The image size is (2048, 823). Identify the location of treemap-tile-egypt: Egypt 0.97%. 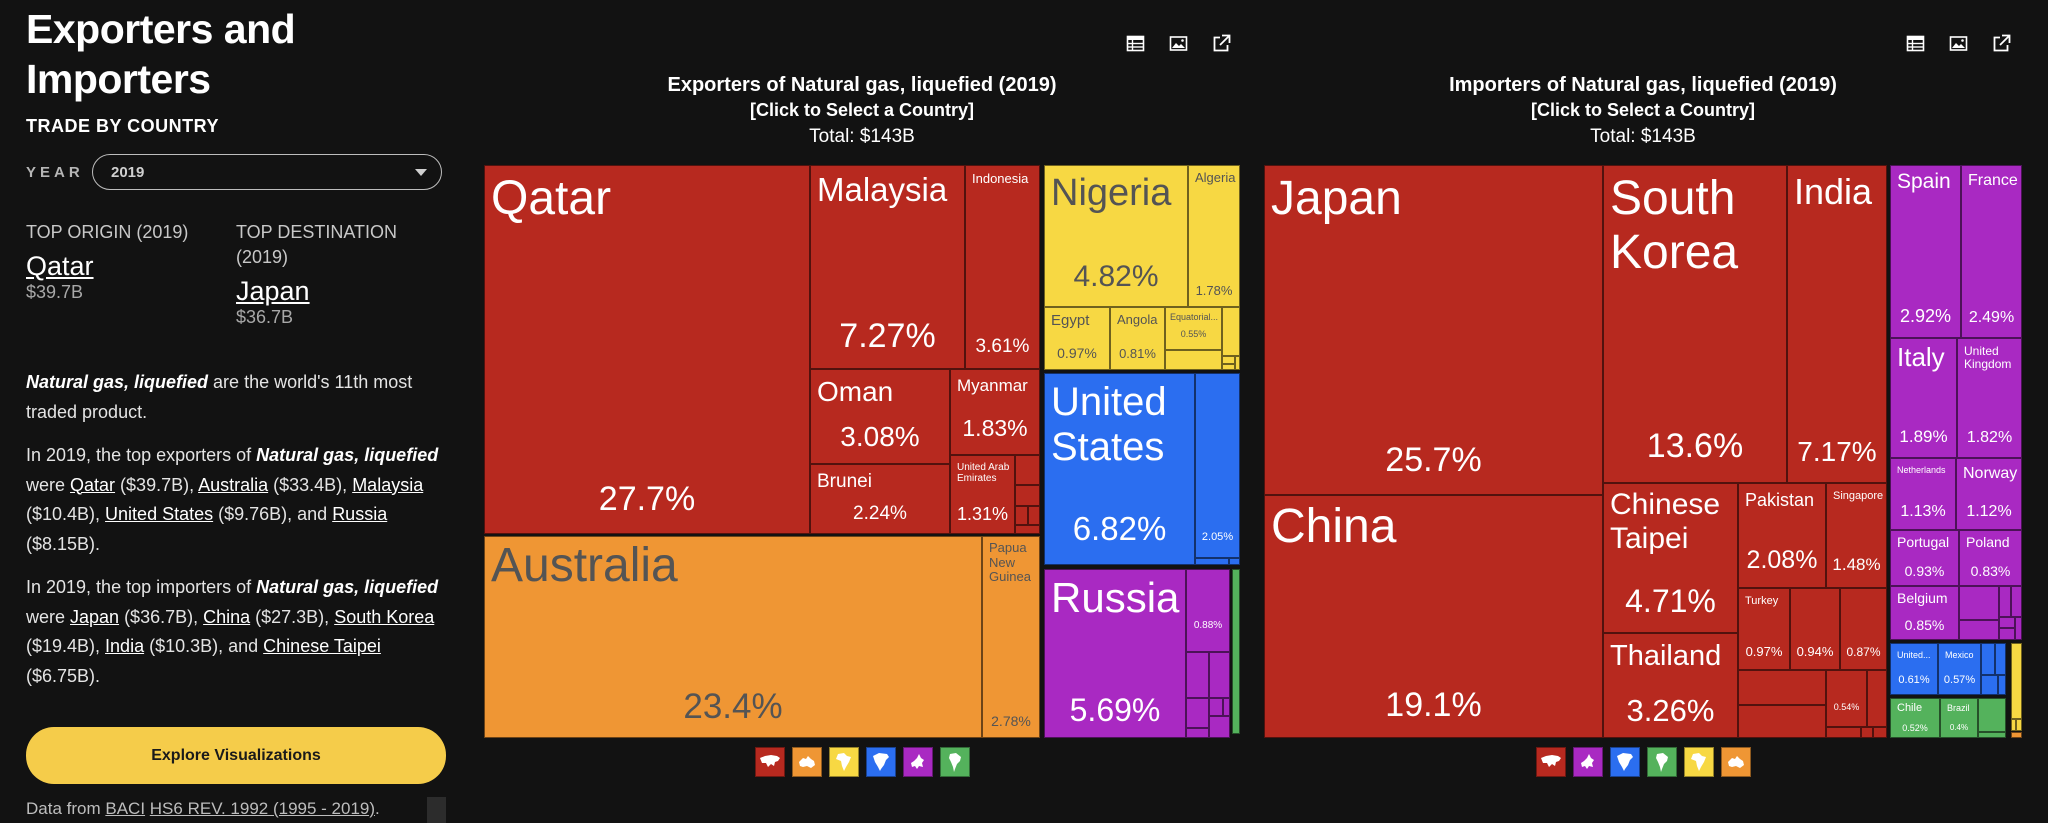
(1077, 338).